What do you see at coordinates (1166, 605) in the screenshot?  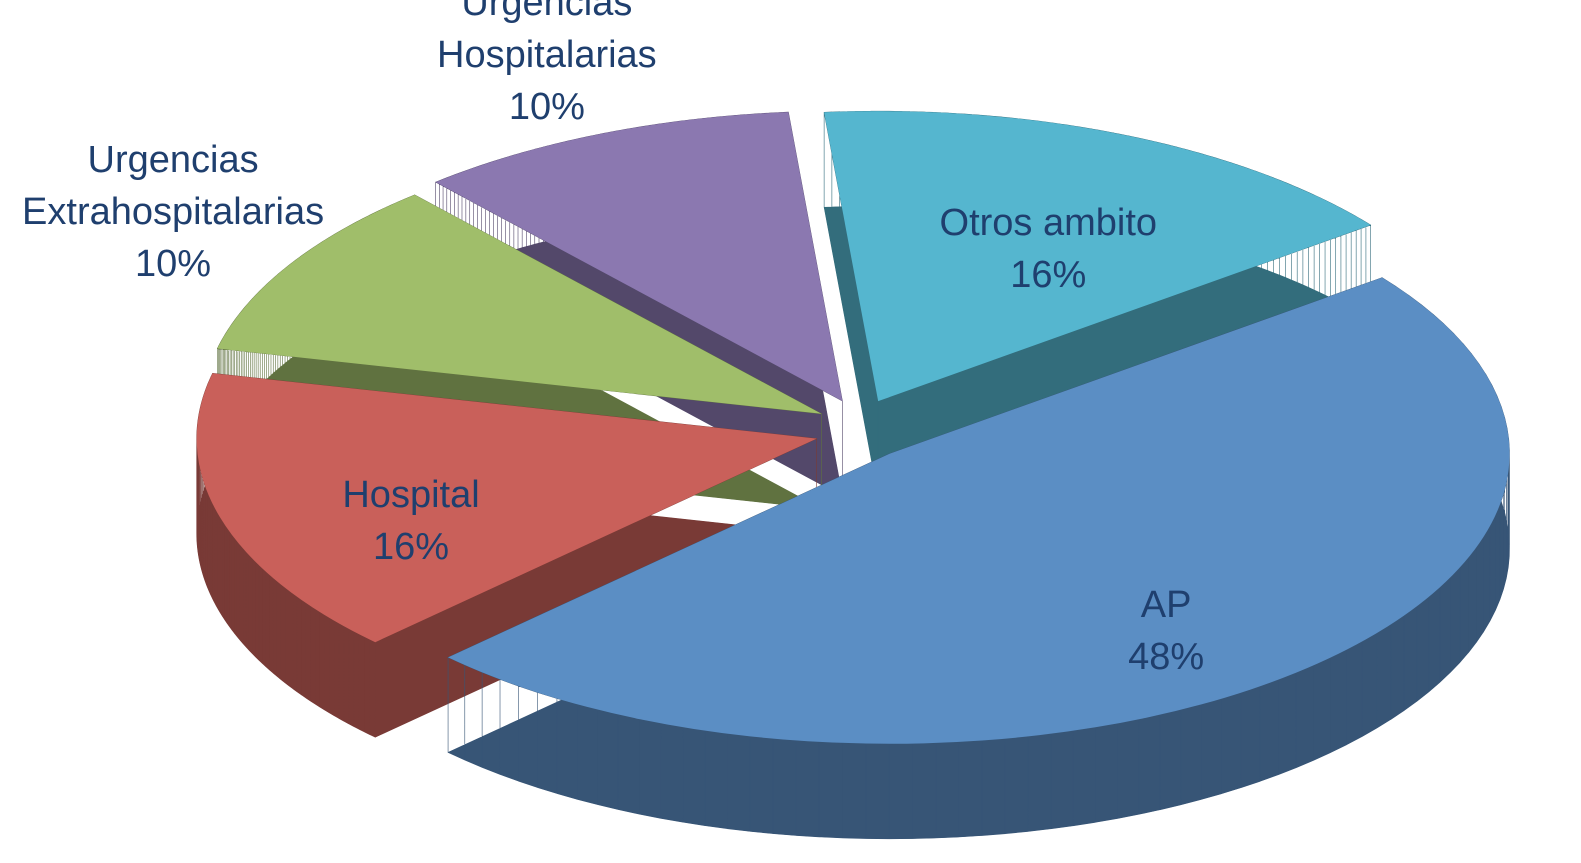 I see `category-label: AP` at bounding box center [1166, 605].